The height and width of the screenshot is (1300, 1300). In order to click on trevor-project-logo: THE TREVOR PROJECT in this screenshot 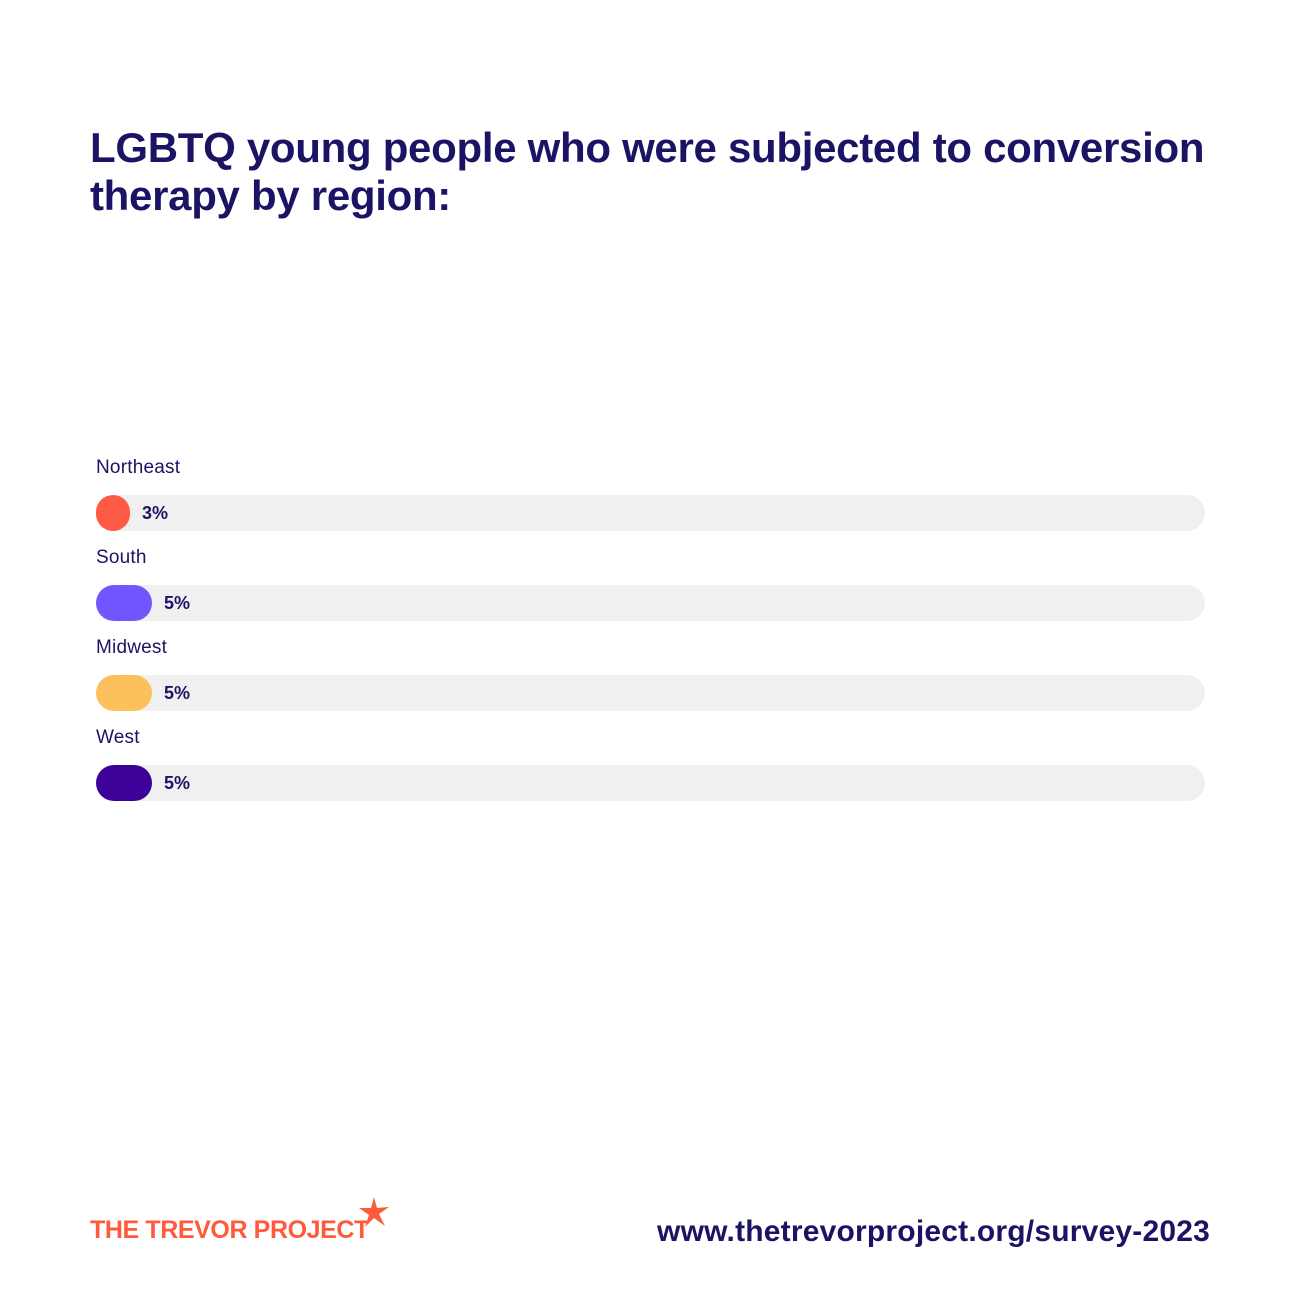, I will do `click(245, 1221)`.